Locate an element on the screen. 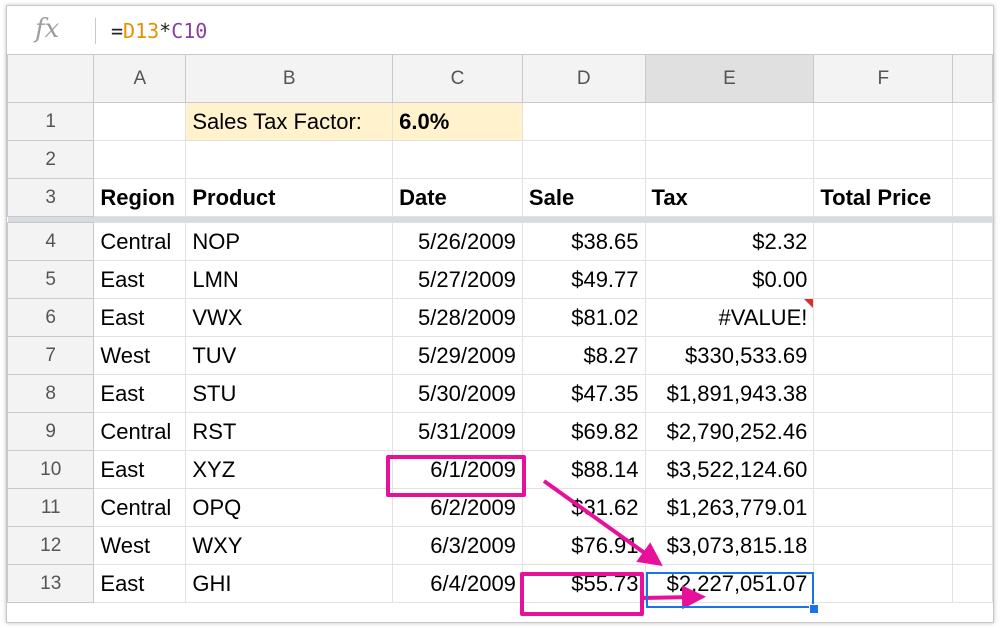 This screenshot has height=628, width=1000. cell-tax: $2,790,252.46 is located at coordinates (729, 431).